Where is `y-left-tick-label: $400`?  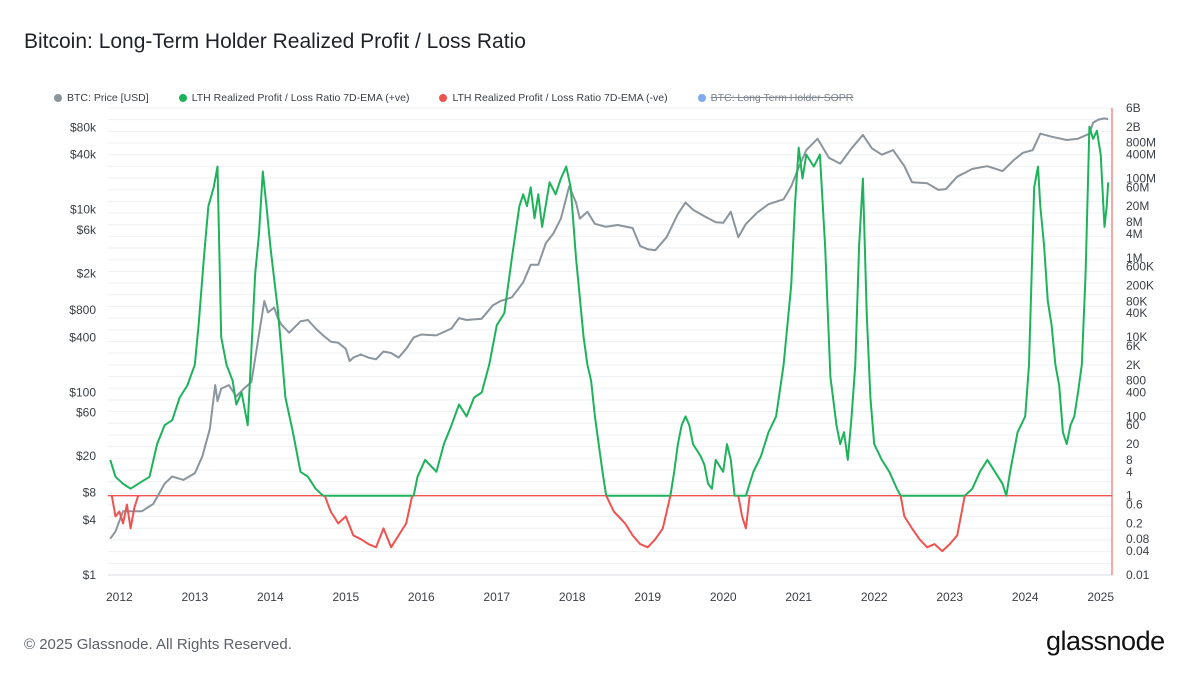
y-left-tick-label: $400 is located at coordinates (82, 337).